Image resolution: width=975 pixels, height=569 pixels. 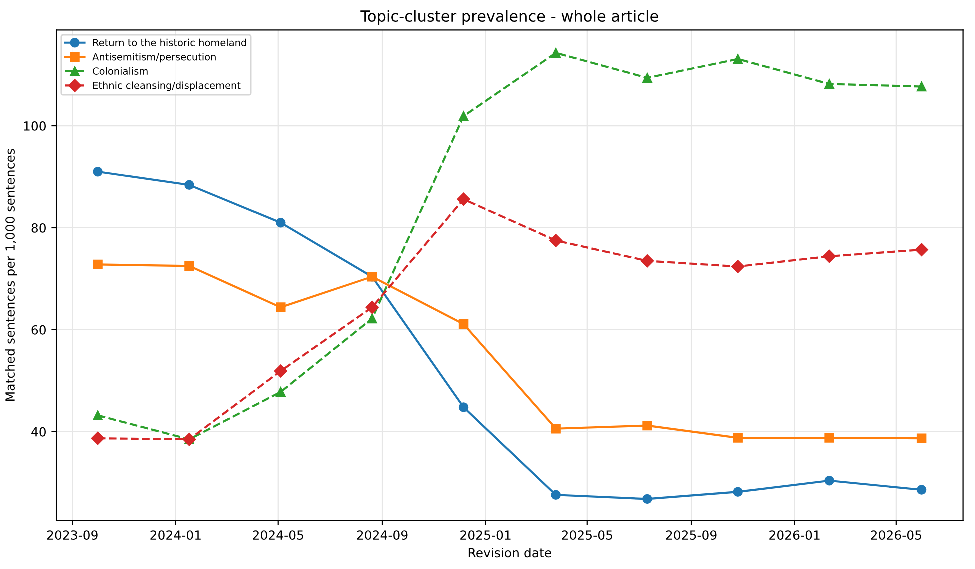 I want to click on chart-title: Topic-cluster prevalence - whole article, so click(x=509, y=17).